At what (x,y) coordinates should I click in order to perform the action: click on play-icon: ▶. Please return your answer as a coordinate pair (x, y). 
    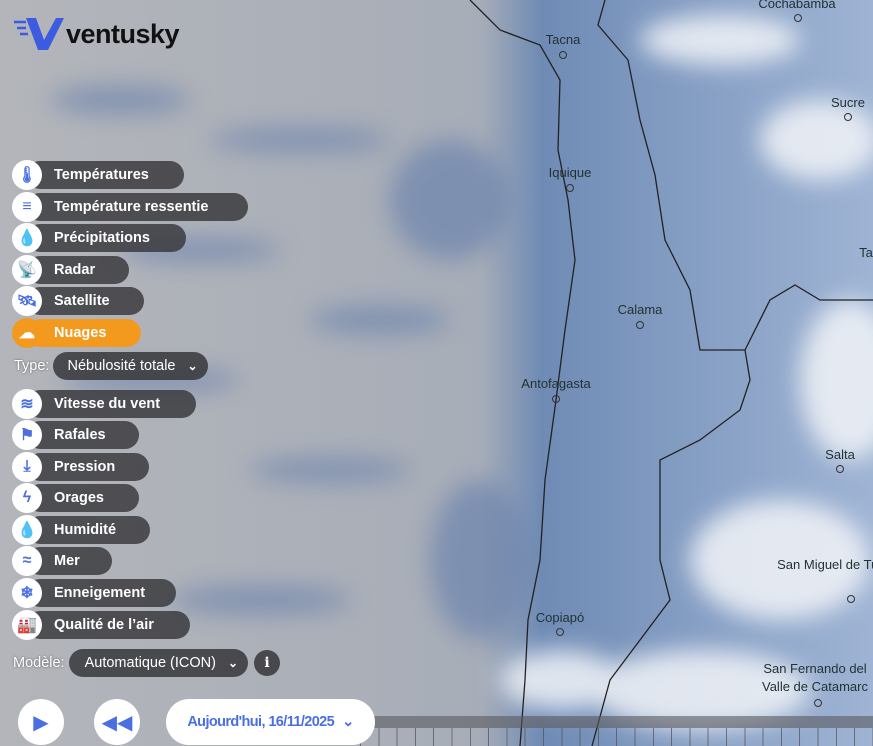
    Looking at the image, I should click on (41, 722).